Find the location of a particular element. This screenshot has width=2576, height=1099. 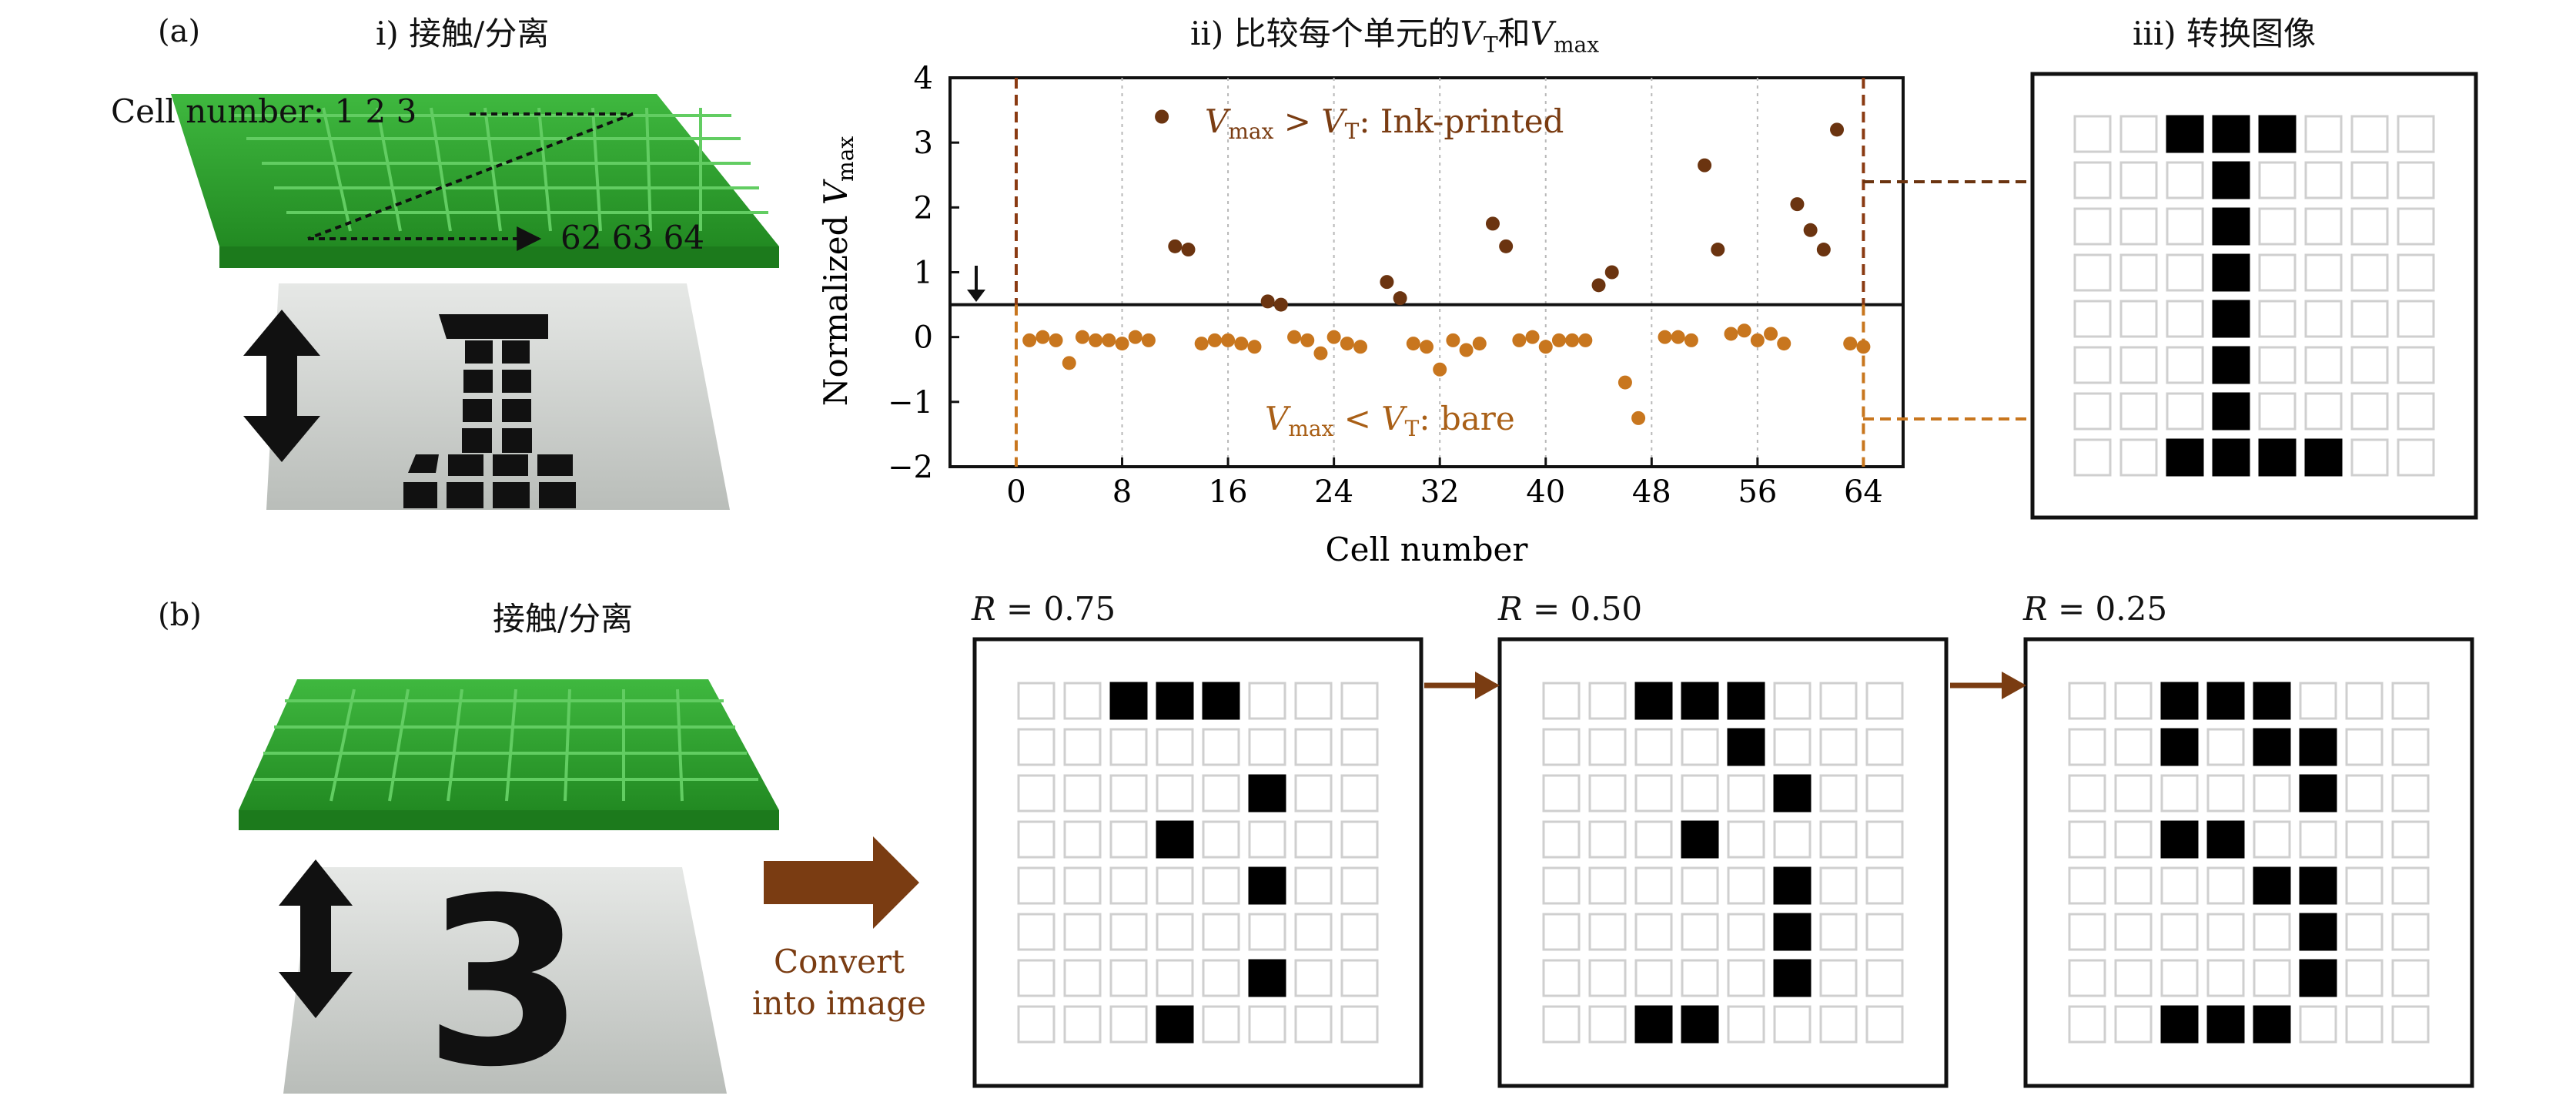

step2-vt: V is located at coordinates (1472, 33).